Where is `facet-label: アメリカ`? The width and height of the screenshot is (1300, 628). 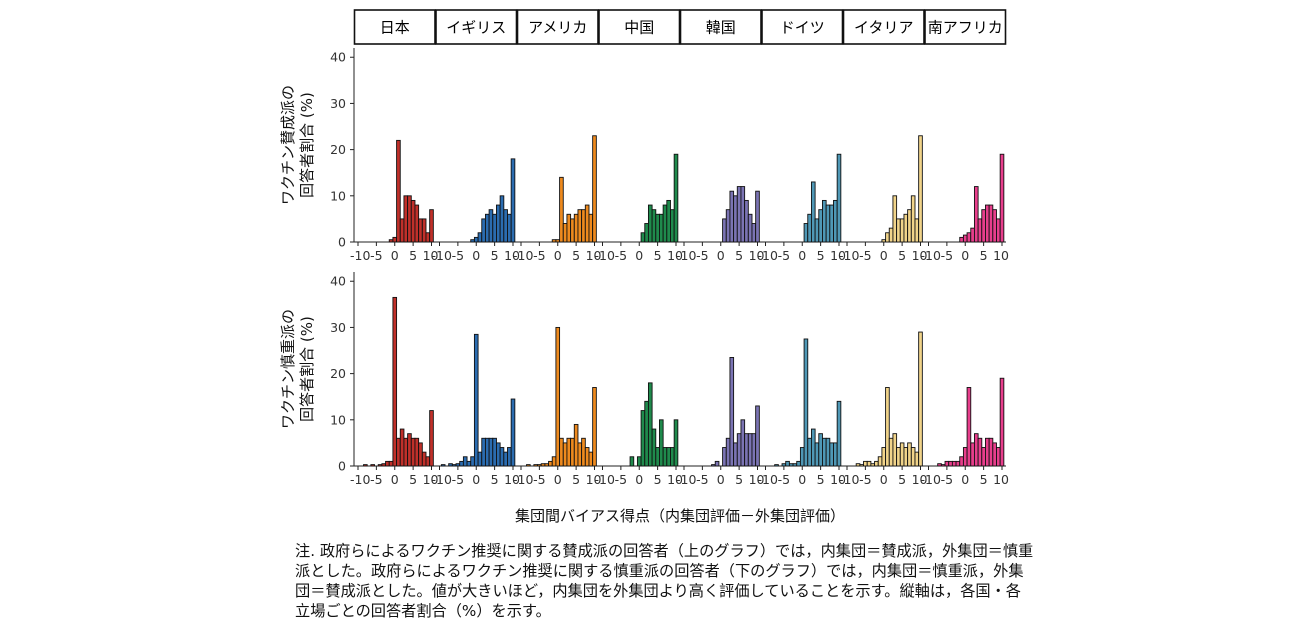 facet-label: アメリカ is located at coordinates (557, 28).